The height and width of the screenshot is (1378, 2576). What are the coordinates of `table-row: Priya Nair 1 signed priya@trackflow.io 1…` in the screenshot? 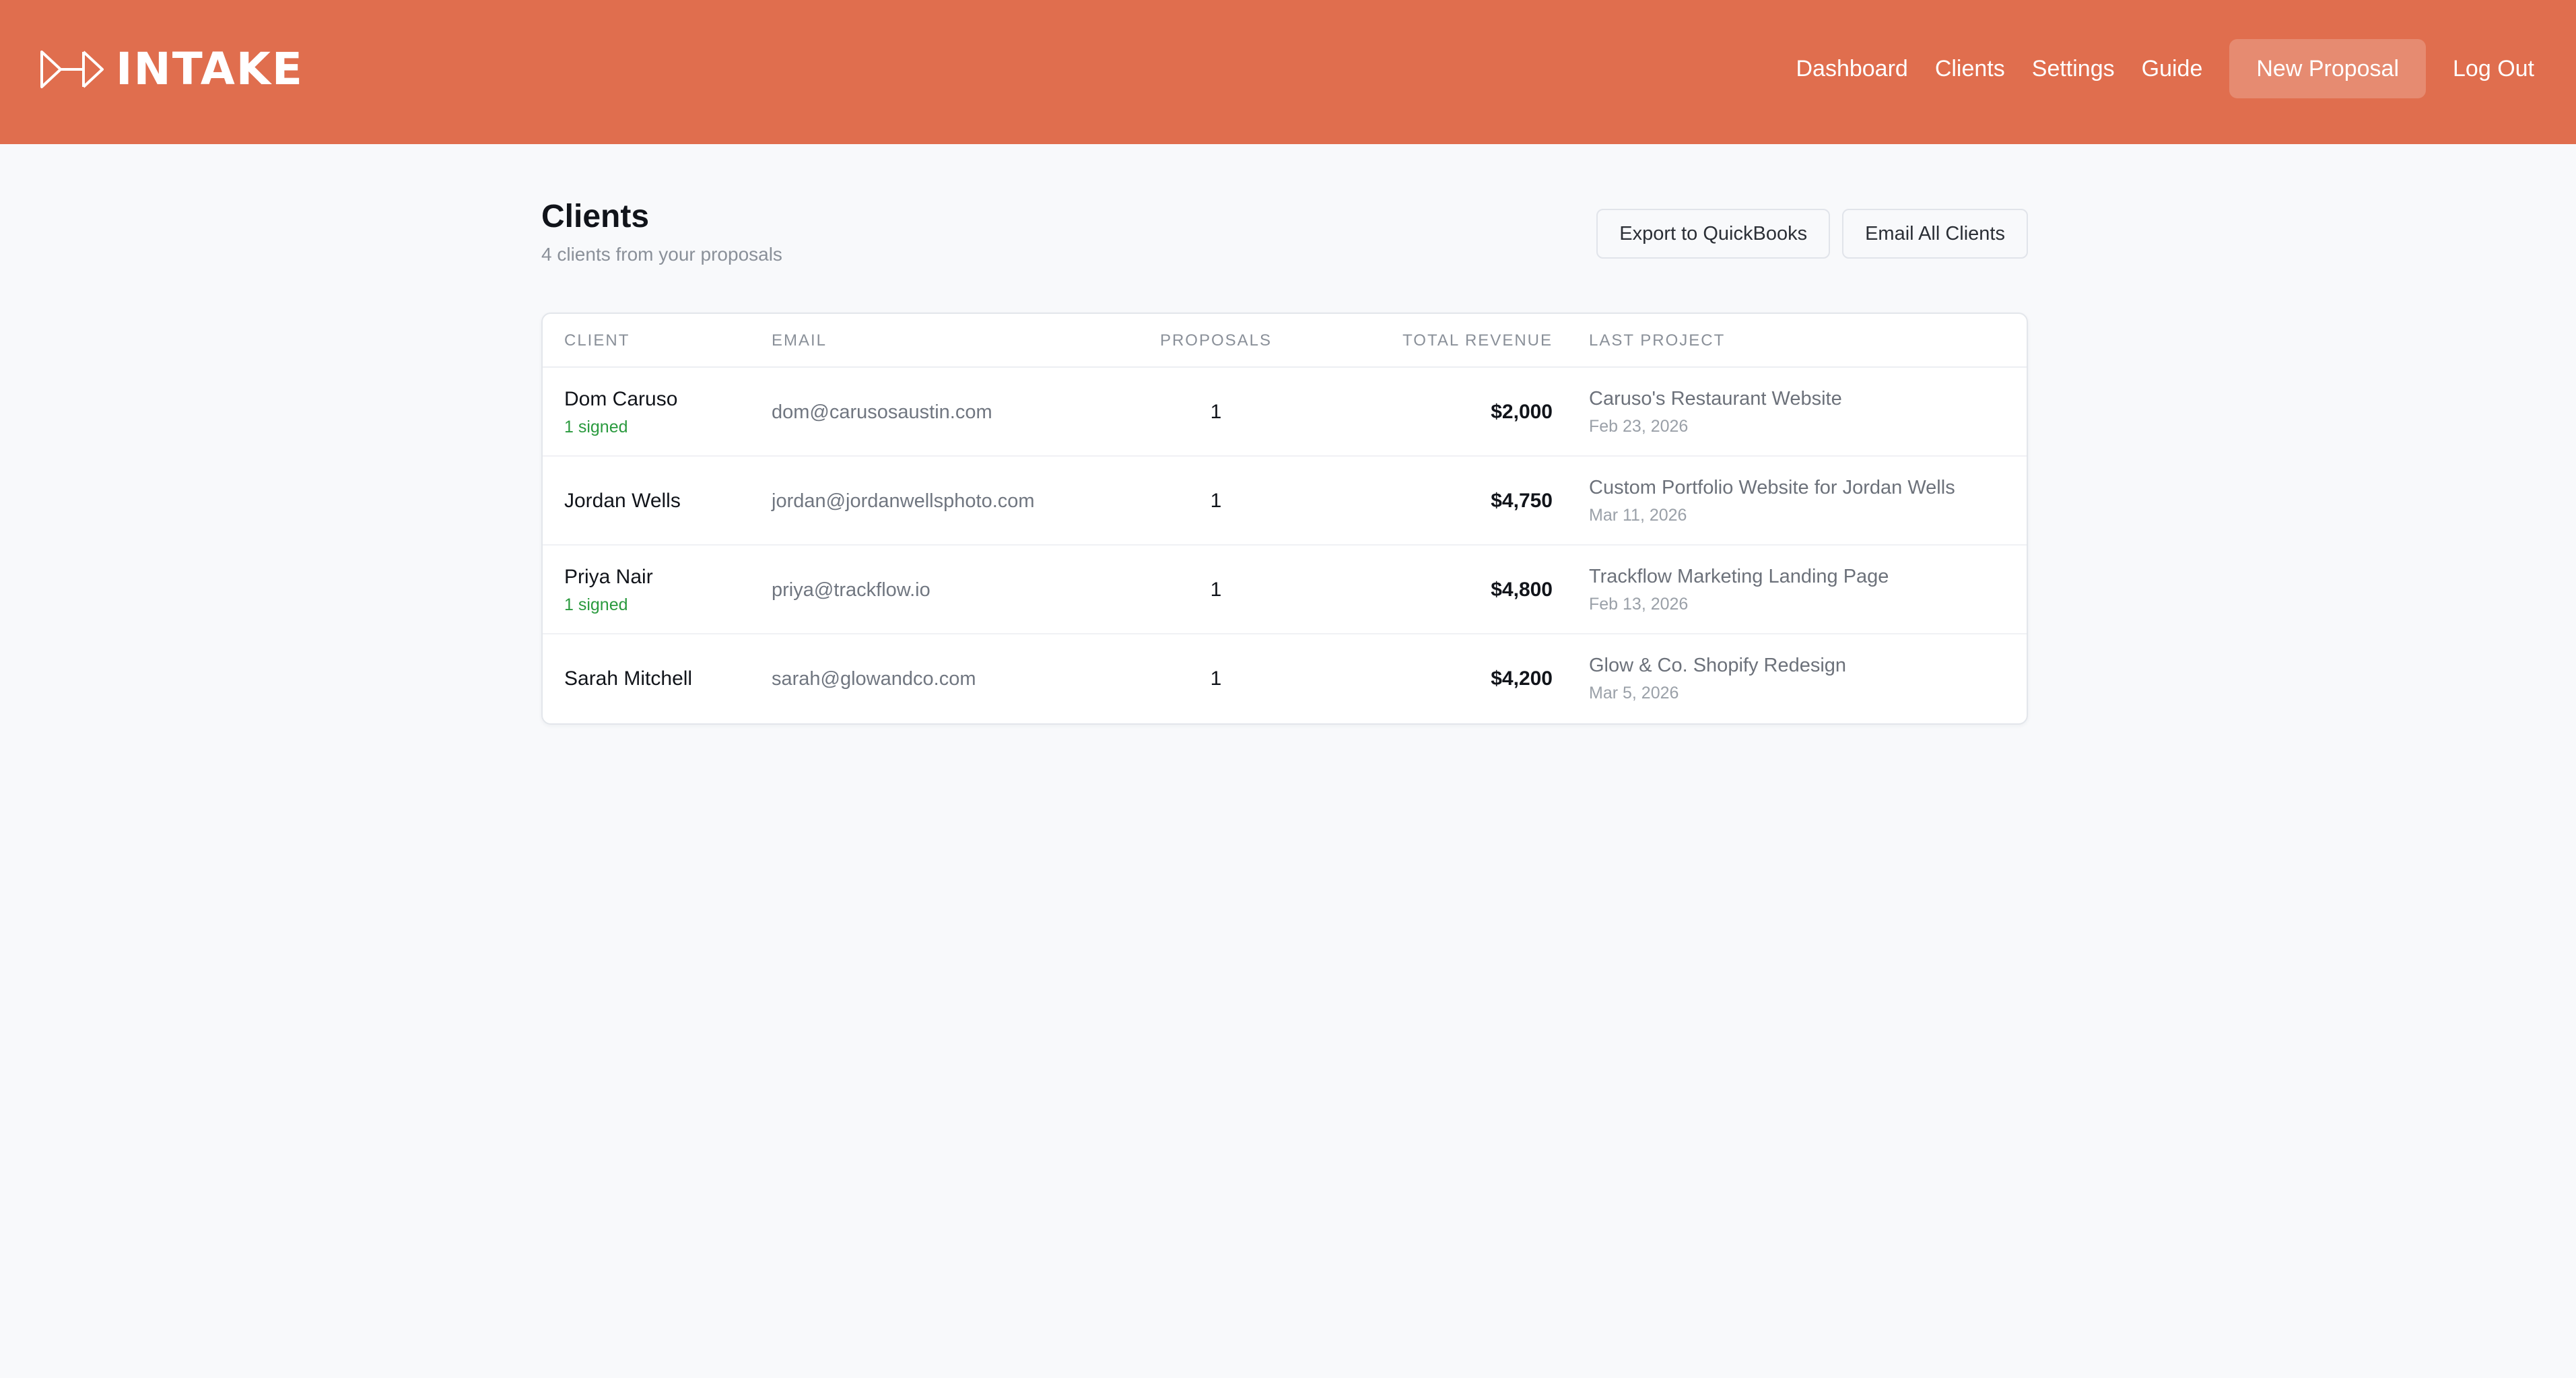 It's located at (1285, 590).